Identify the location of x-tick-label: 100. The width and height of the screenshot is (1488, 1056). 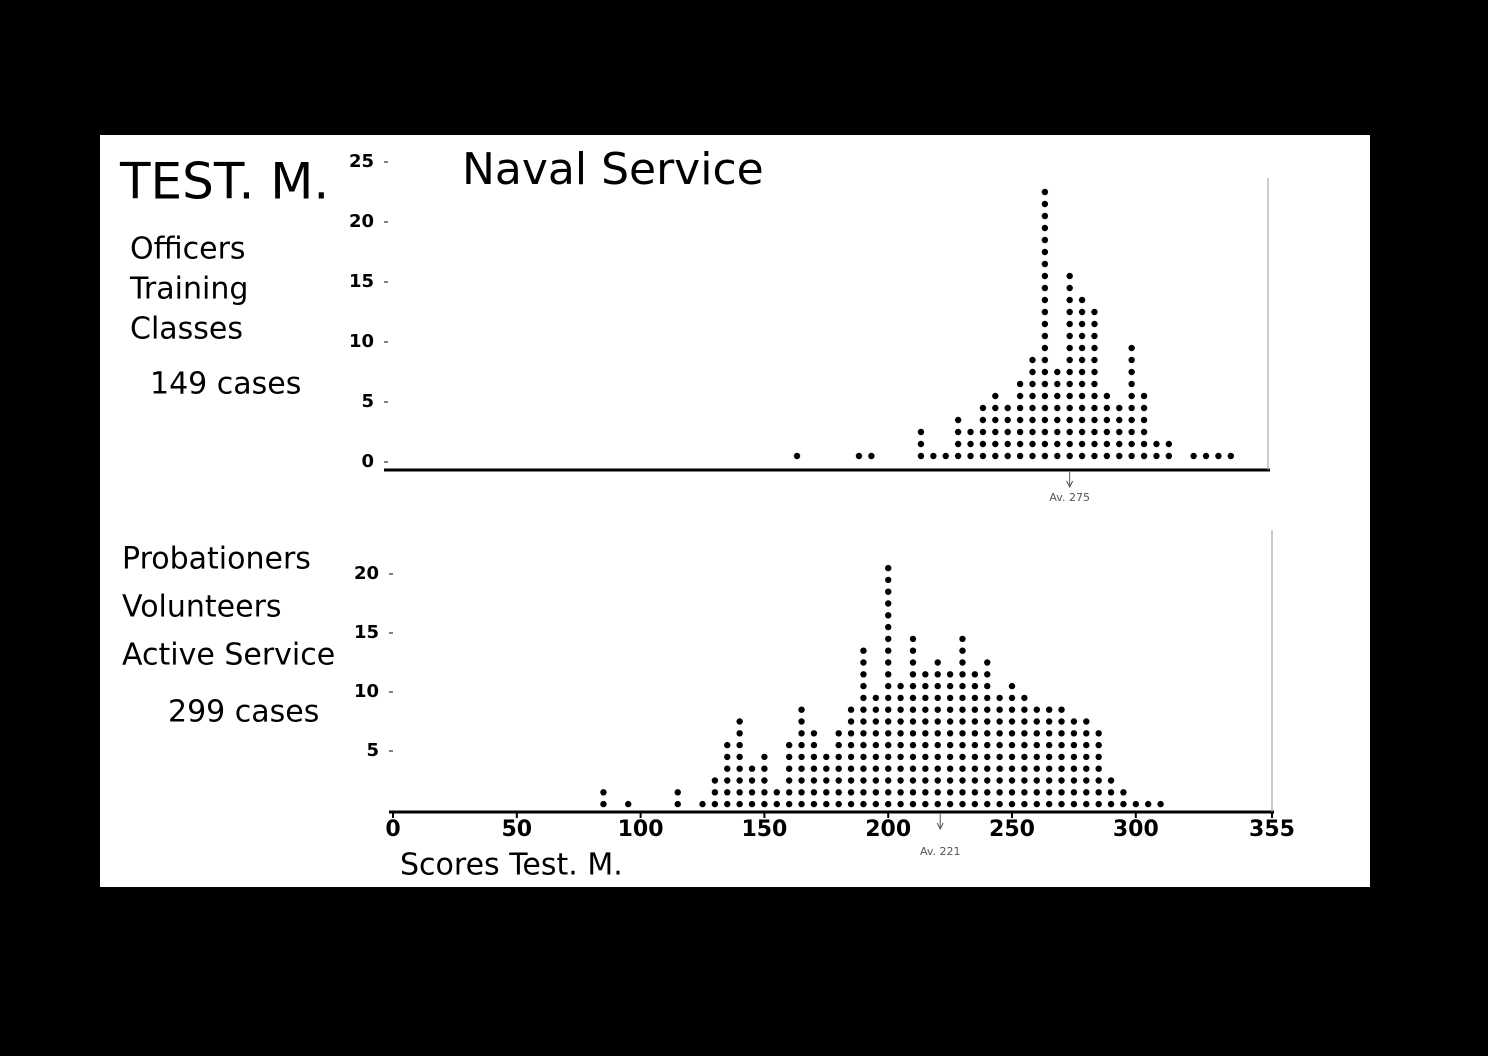
(641, 829).